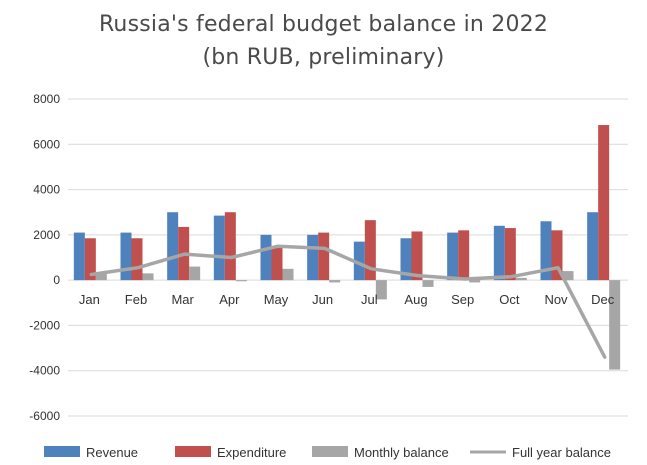 The height and width of the screenshot is (465, 647). What do you see at coordinates (322, 299) in the screenshot?
I see `x-tick-label: Jun` at bounding box center [322, 299].